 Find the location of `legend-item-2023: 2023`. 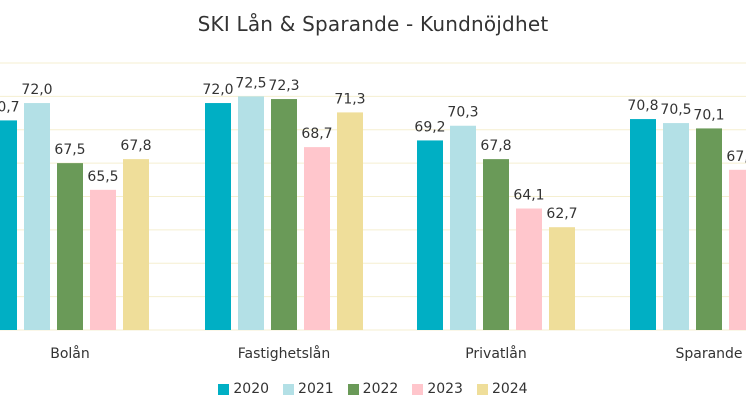

legend-item-2023: 2023 is located at coordinates (437, 389).